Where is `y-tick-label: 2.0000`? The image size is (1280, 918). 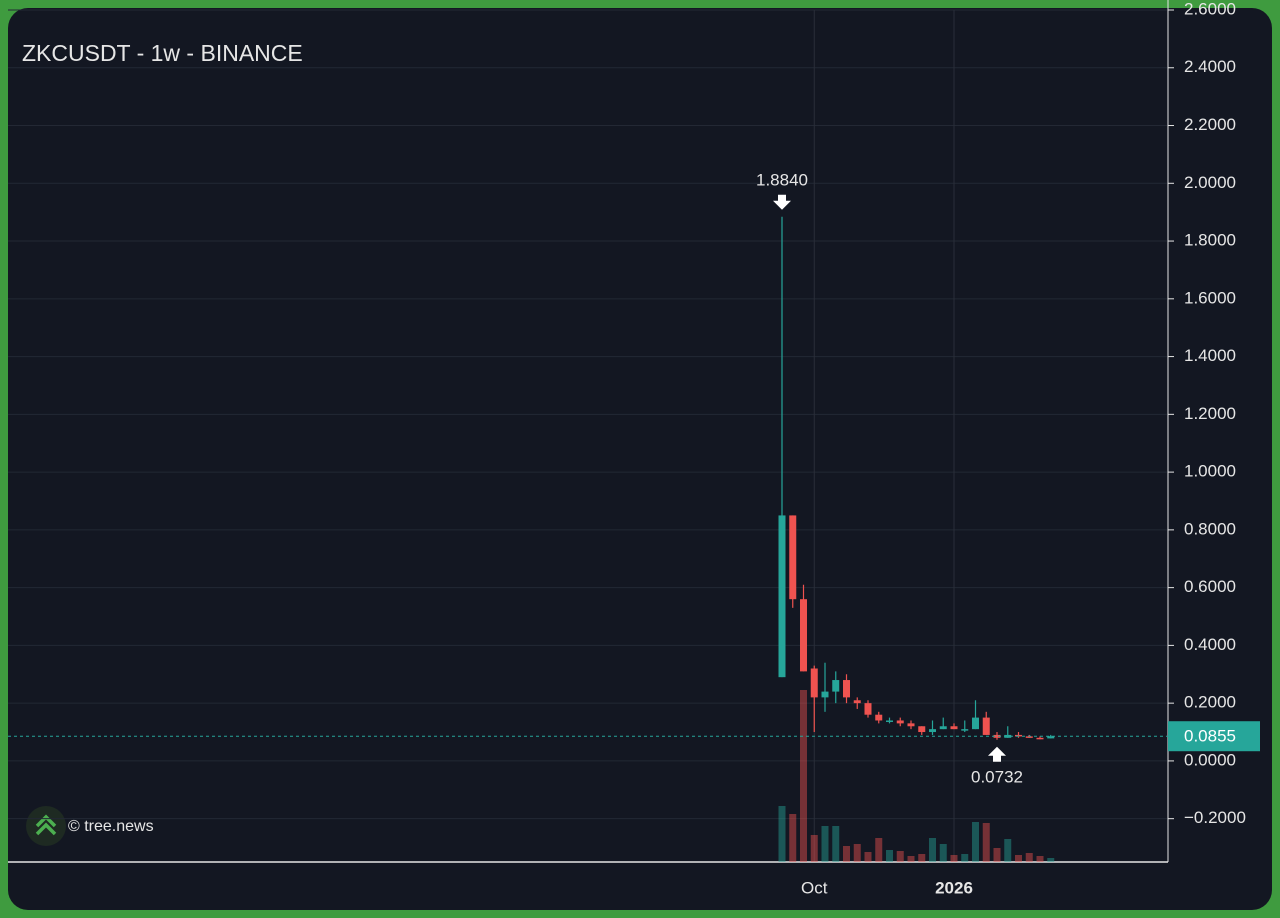
y-tick-label: 2.0000 is located at coordinates (1210, 182).